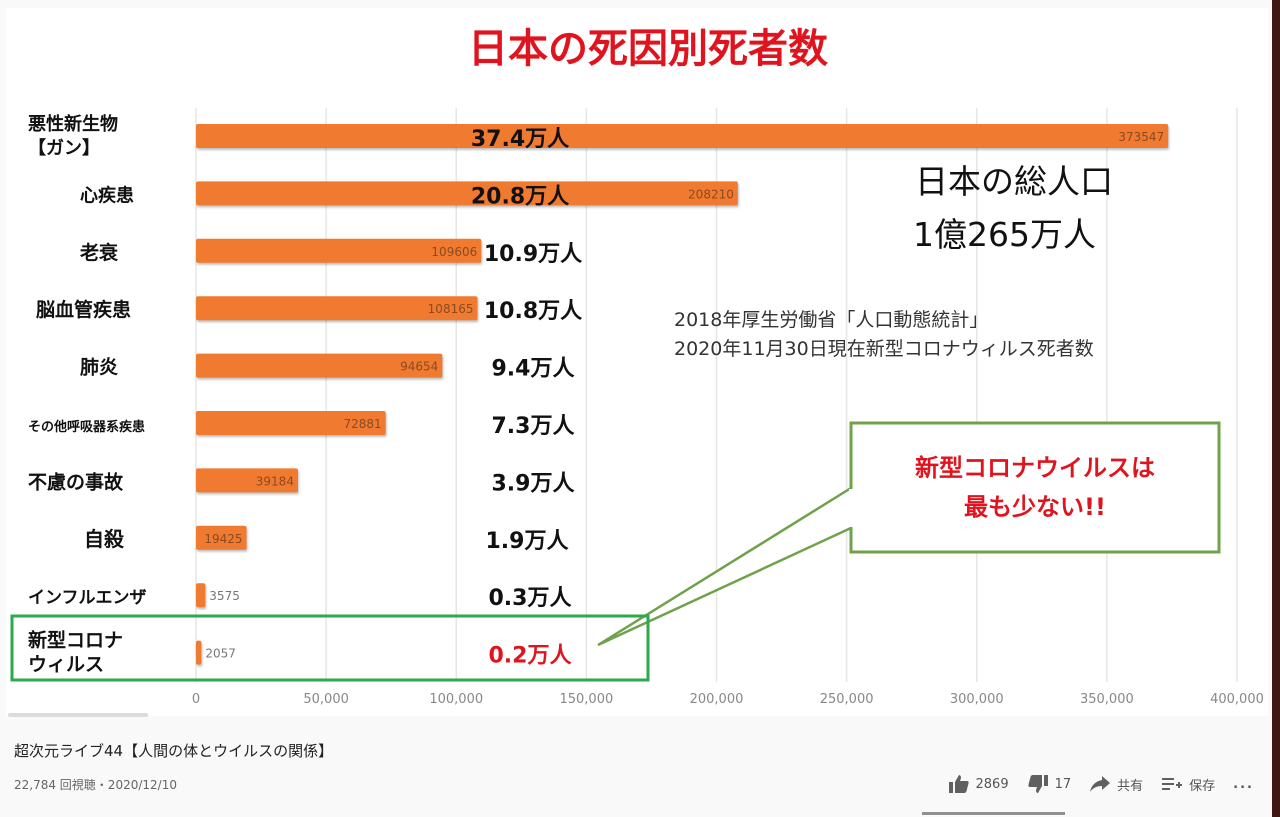 The height and width of the screenshot is (817, 1280). Describe the element at coordinates (530, 598) in the screenshot. I see `deaths-annotation: 0.3万人` at that location.